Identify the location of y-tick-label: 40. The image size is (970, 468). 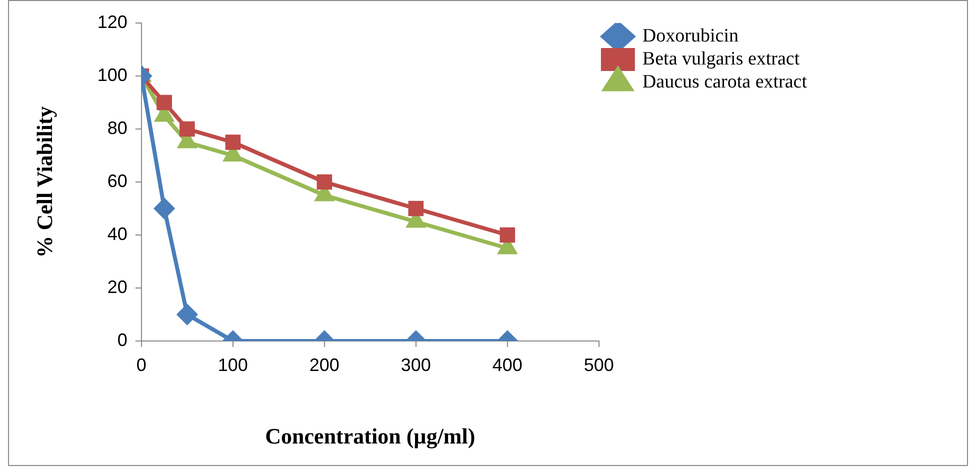
(117, 234).